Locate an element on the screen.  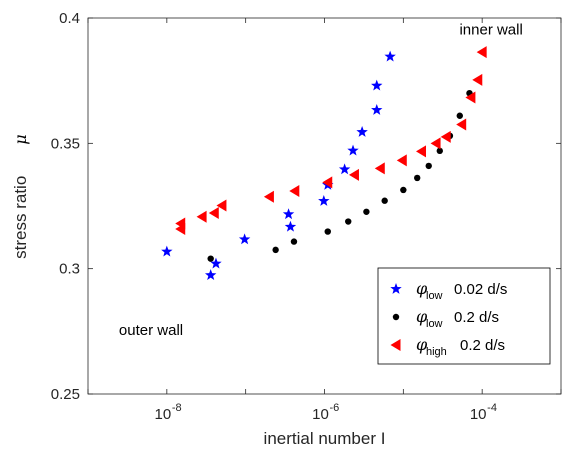
x-tick-label: 10 -6 is located at coordinates (325, 412).